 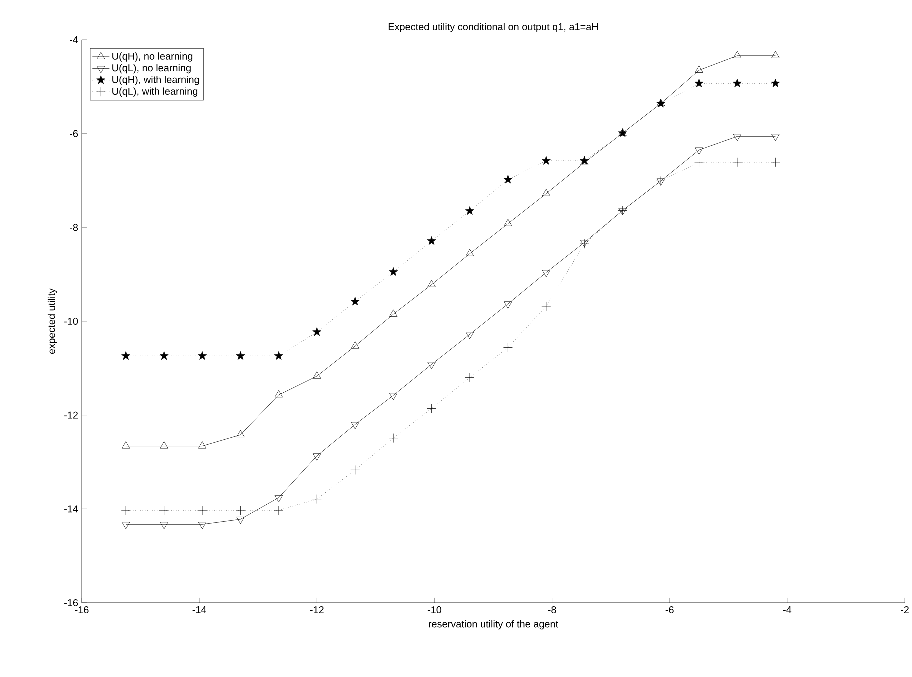 What do you see at coordinates (493, 27) in the screenshot?
I see `chart-title: Expected utility conditional on output q1, a1=aH` at bounding box center [493, 27].